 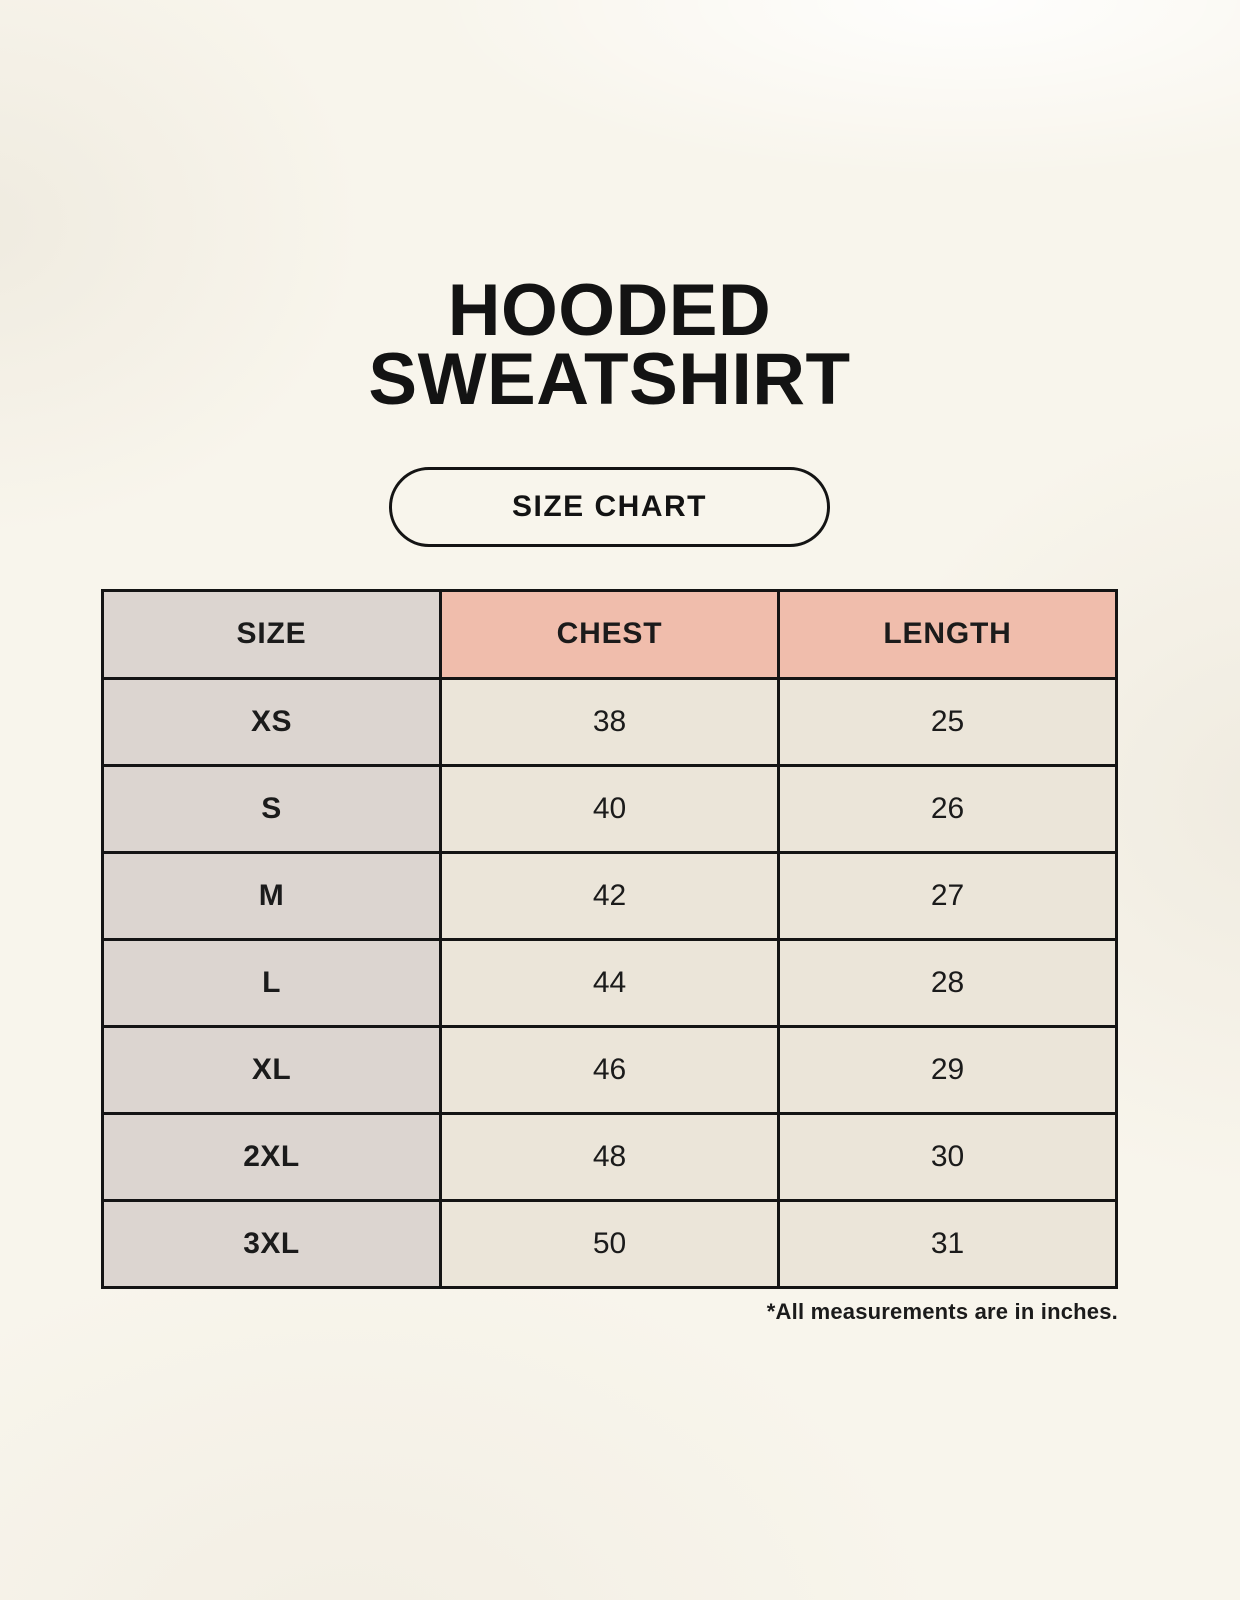 I want to click on col-header-chest: CHEST, so click(x=609, y=634).